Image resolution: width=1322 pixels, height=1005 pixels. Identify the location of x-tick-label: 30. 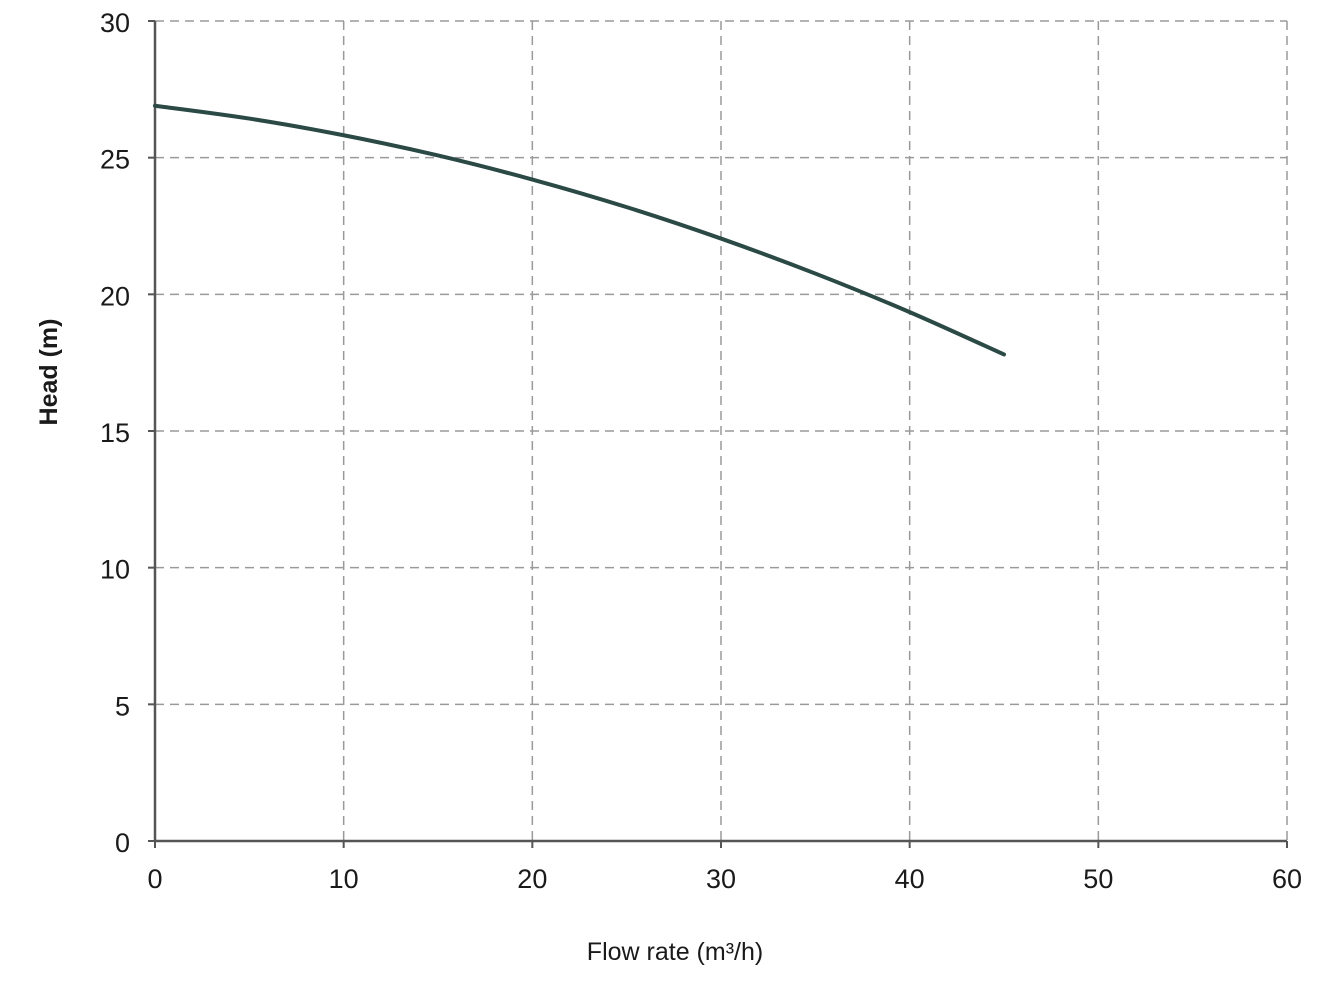
(721, 879).